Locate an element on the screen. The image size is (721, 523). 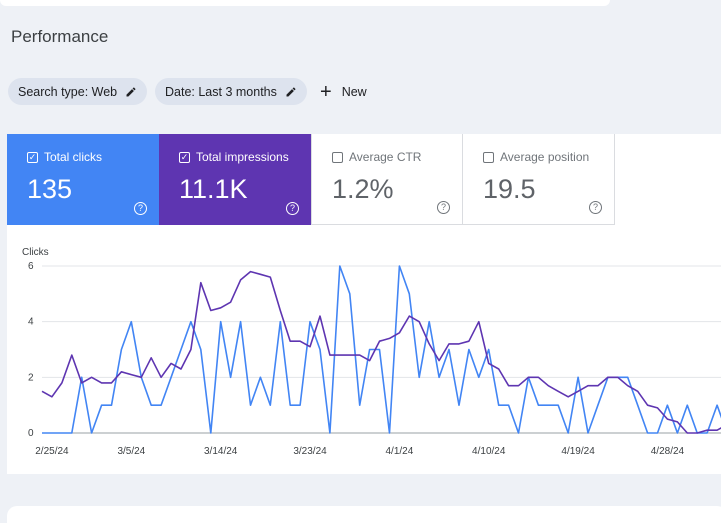
top-card-edge is located at coordinates (305, 3).